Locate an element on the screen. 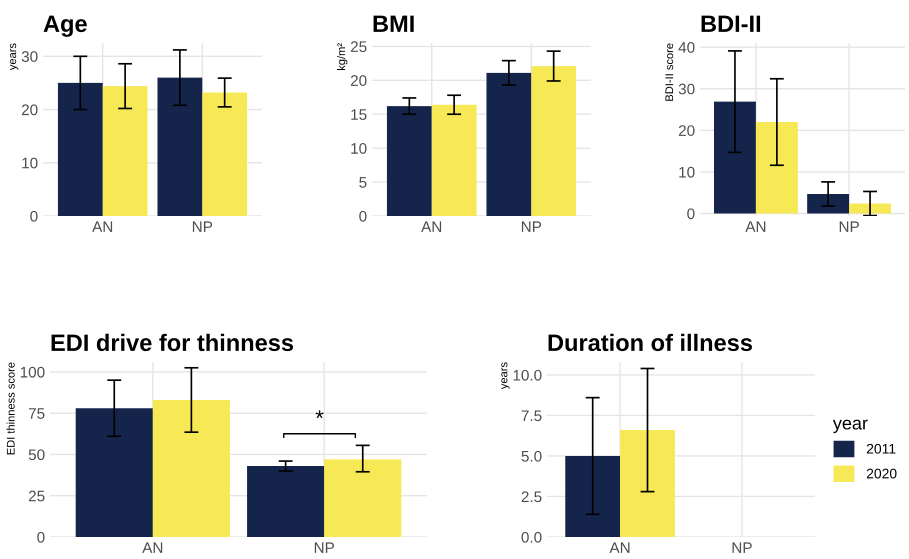 The height and width of the screenshot is (559, 909). chart-title: BMI is located at coordinates (394, 24).